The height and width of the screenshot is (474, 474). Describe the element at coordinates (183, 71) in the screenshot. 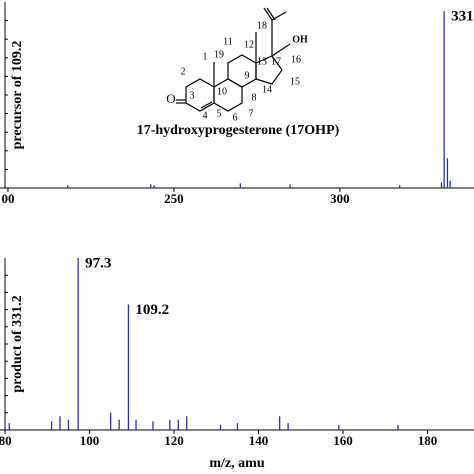

I see `atom-label: 2` at that location.